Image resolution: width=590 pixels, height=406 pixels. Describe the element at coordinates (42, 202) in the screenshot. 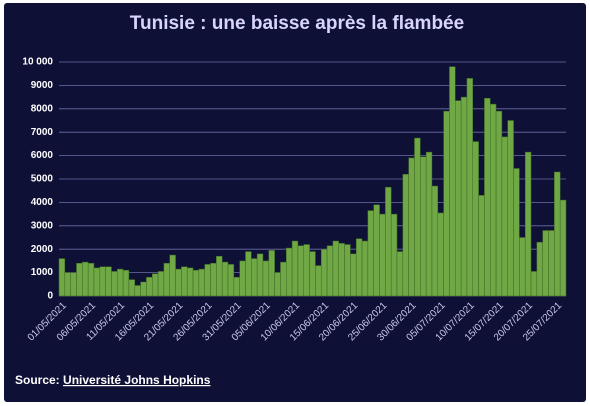

I see `y-tick-label: 4000` at that location.